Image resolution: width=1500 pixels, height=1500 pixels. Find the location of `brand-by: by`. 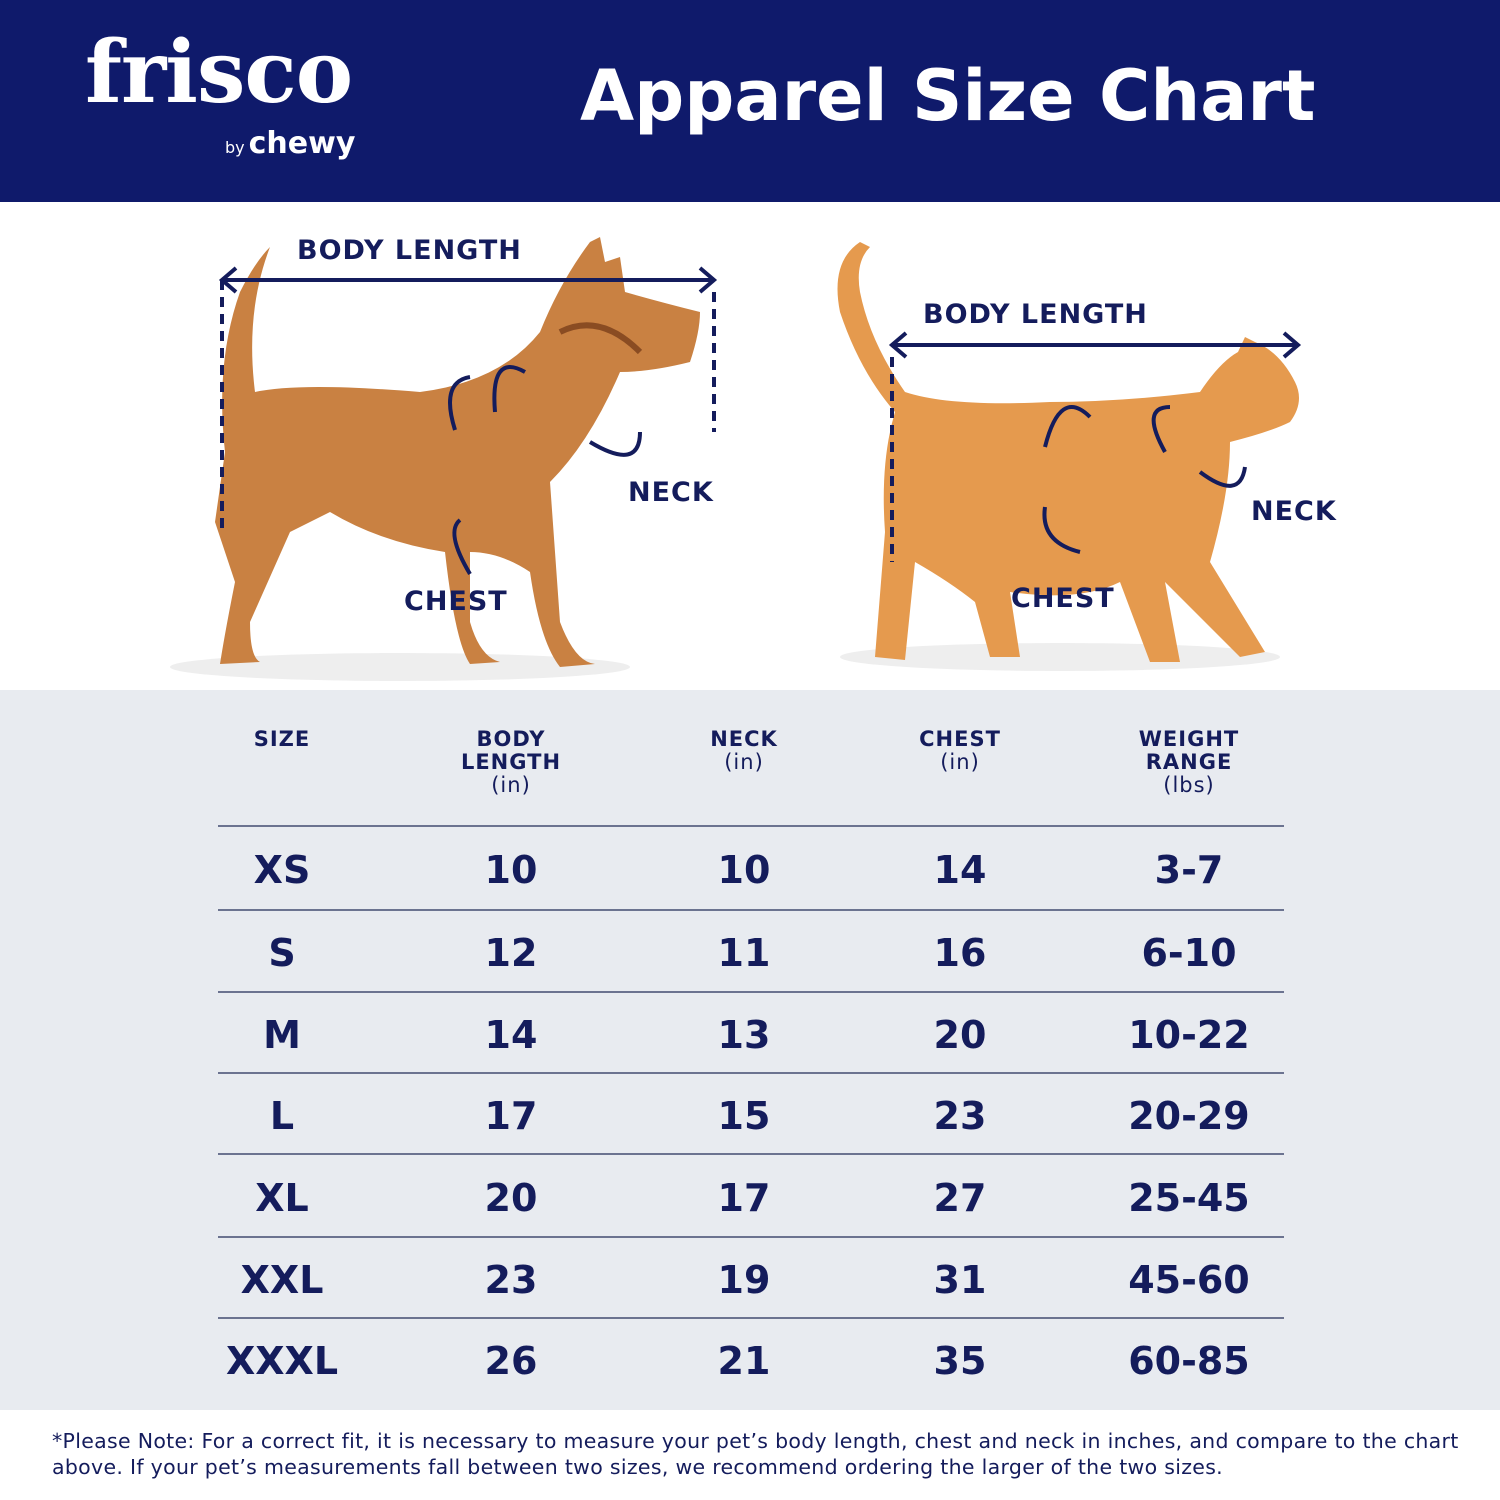

brand-by: by is located at coordinates (235, 147).